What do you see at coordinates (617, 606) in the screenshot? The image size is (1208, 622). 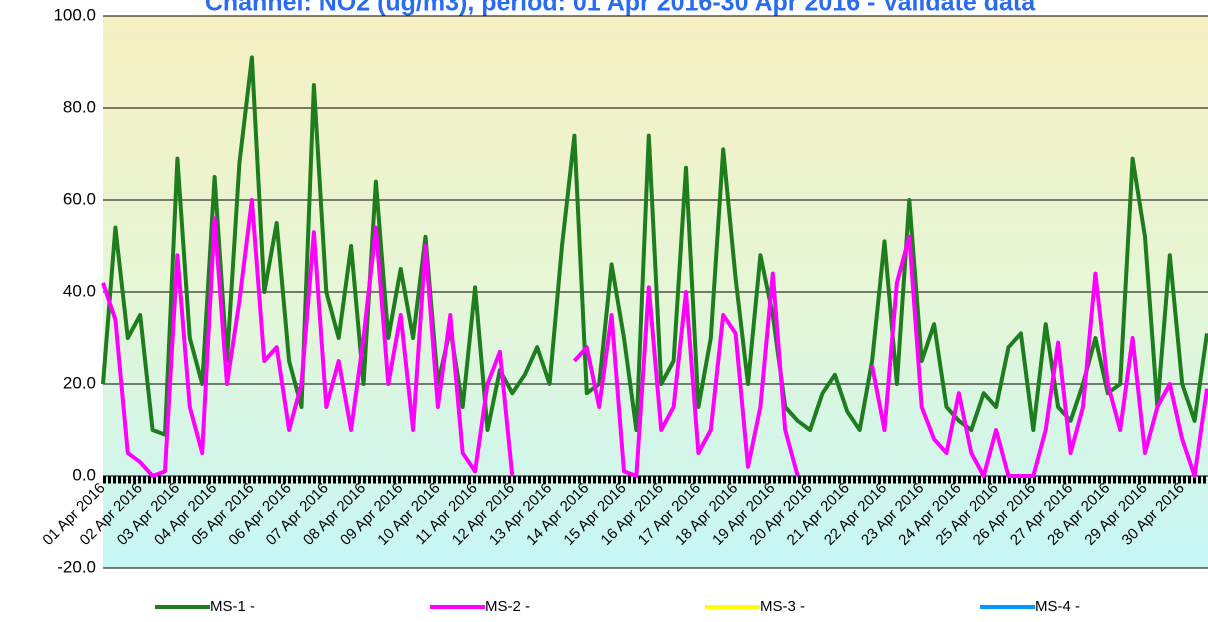 I see `legend: MS-1 - MS-2 - MS-3 - MS-4 -` at bounding box center [617, 606].